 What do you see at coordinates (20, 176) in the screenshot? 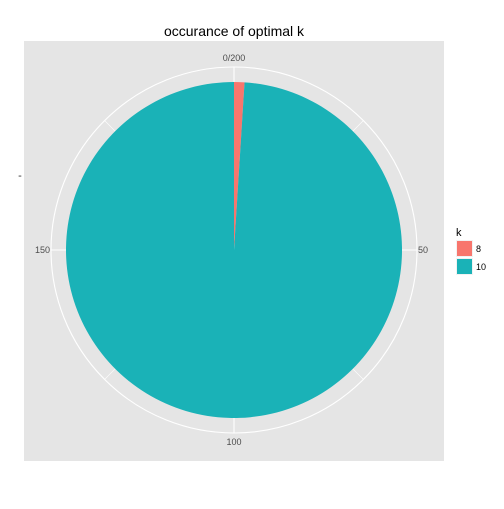
I see `y-axis-tick: -` at bounding box center [20, 176].